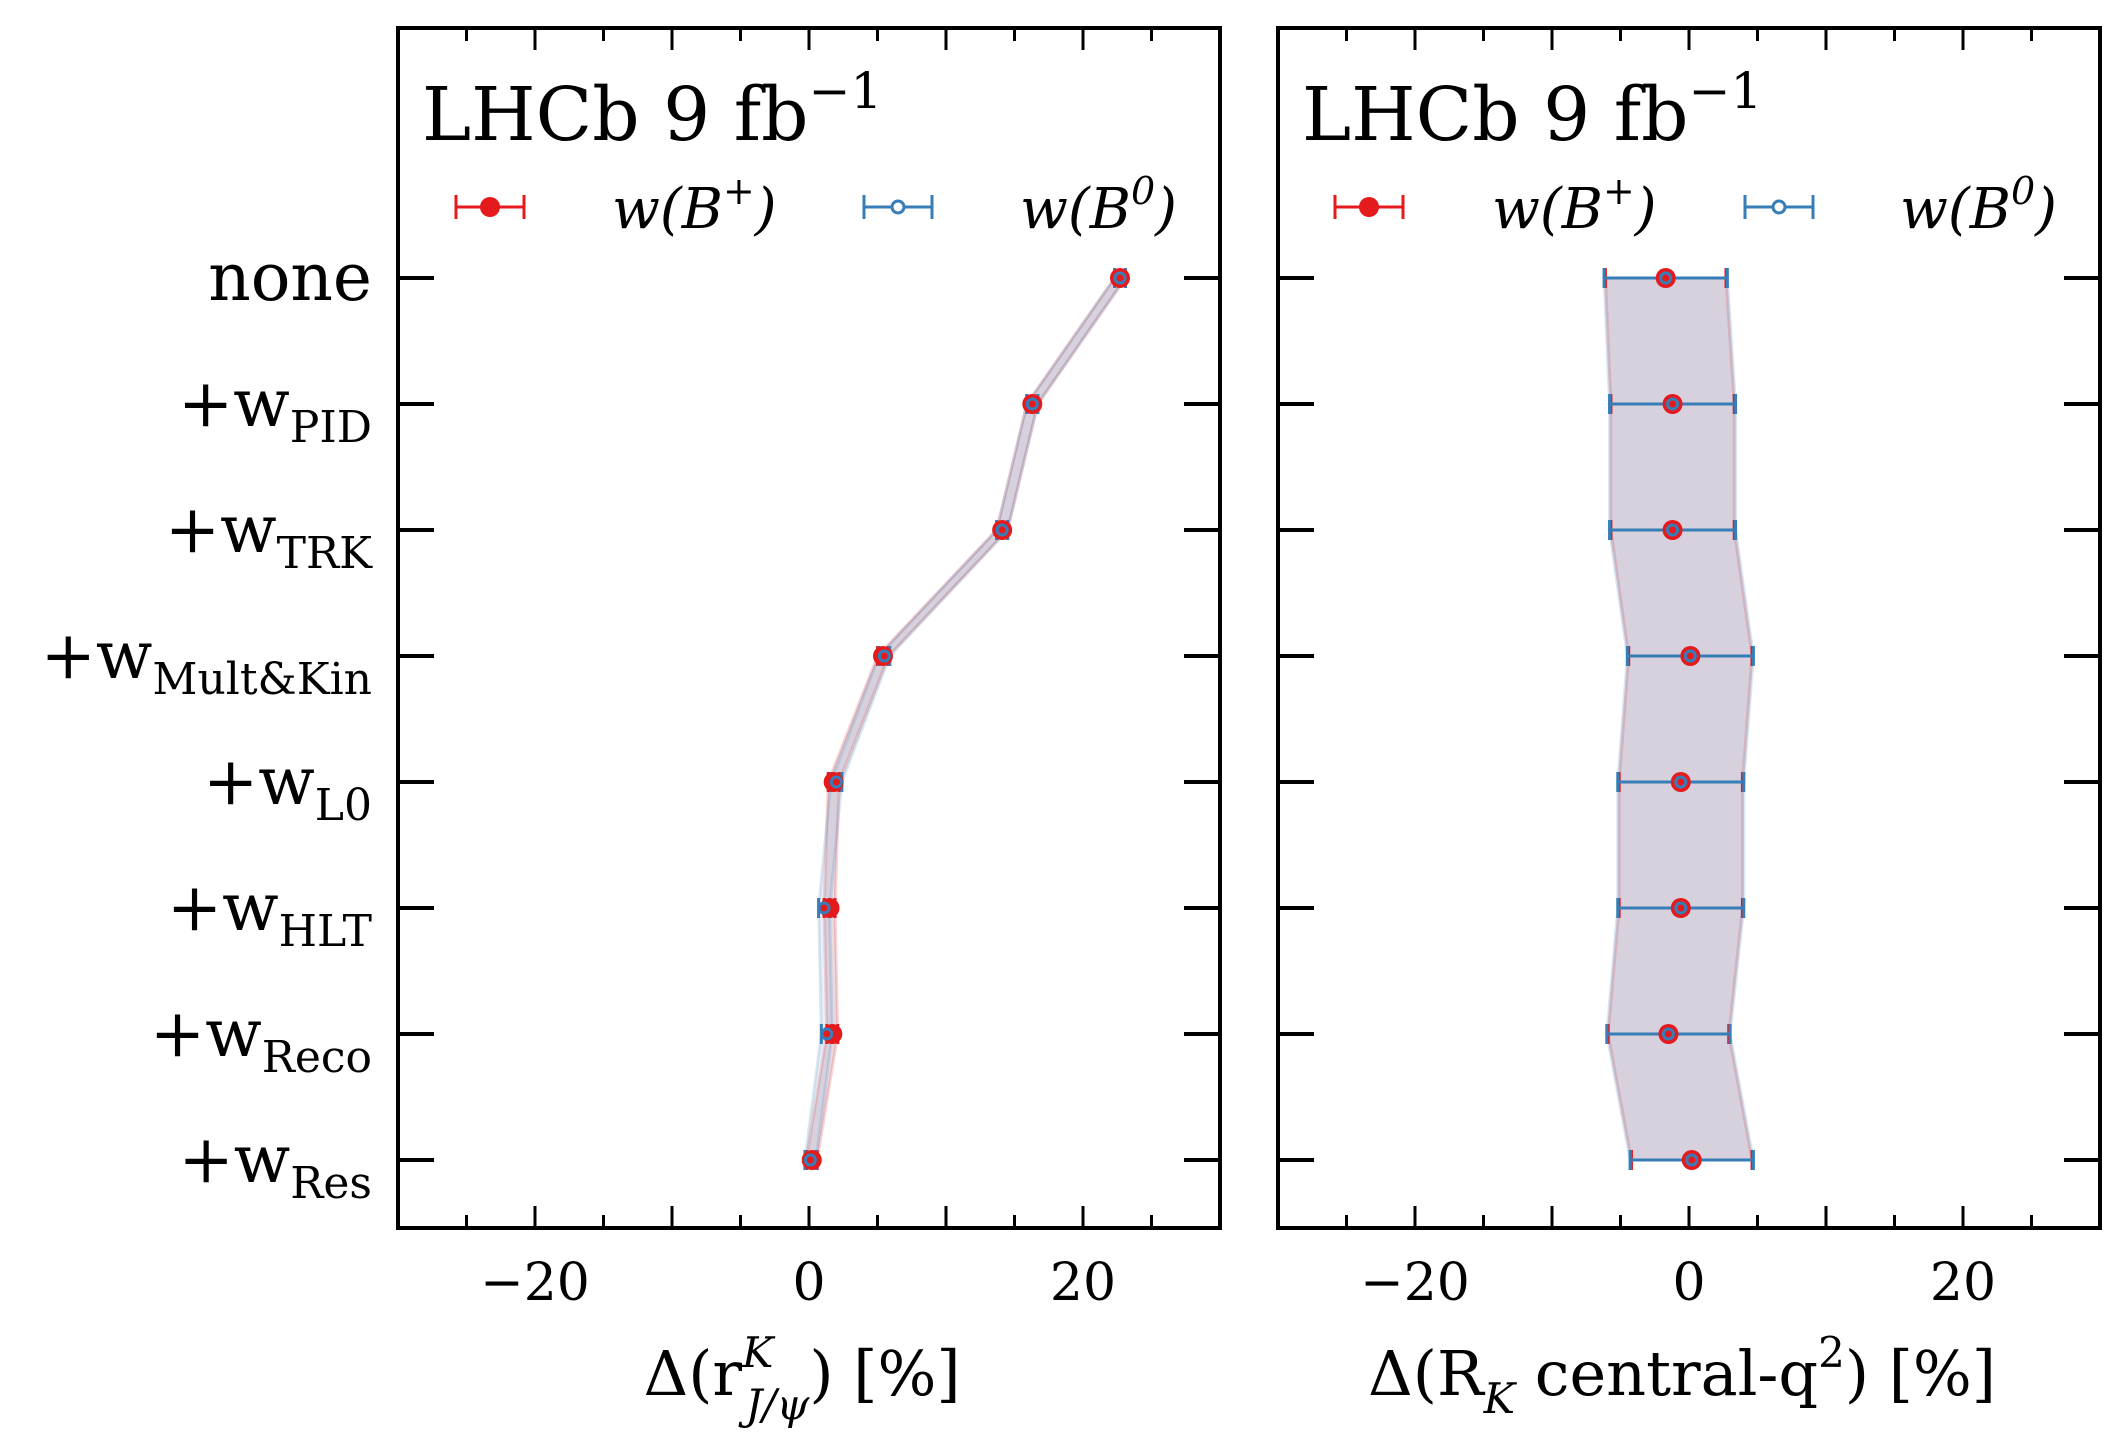 The width and height of the screenshot is (2110, 1451). What do you see at coordinates (261, 1039) in the screenshot?
I see `row-label-reco: +wReco` at bounding box center [261, 1039].